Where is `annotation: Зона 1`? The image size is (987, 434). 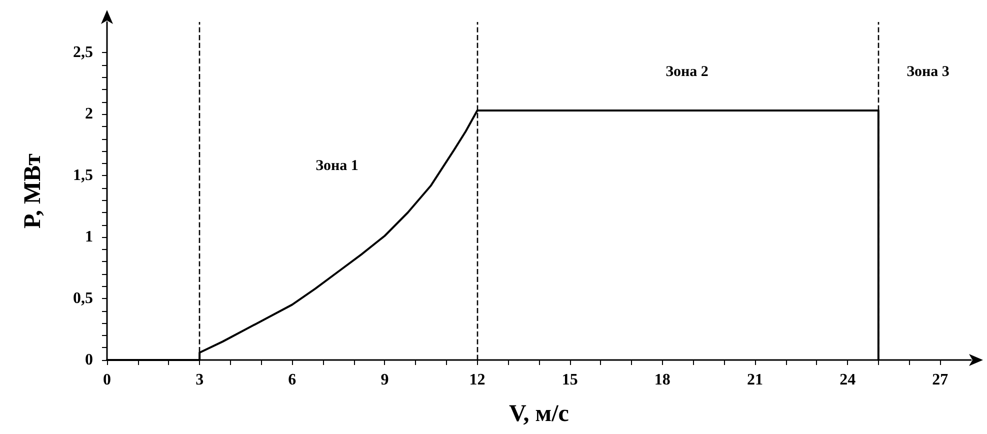
annotation: Зона 1 is located at coordinates (337, 166).